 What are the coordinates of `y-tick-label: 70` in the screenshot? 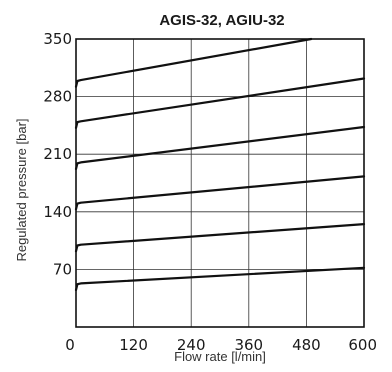 It's located at (62, 269).